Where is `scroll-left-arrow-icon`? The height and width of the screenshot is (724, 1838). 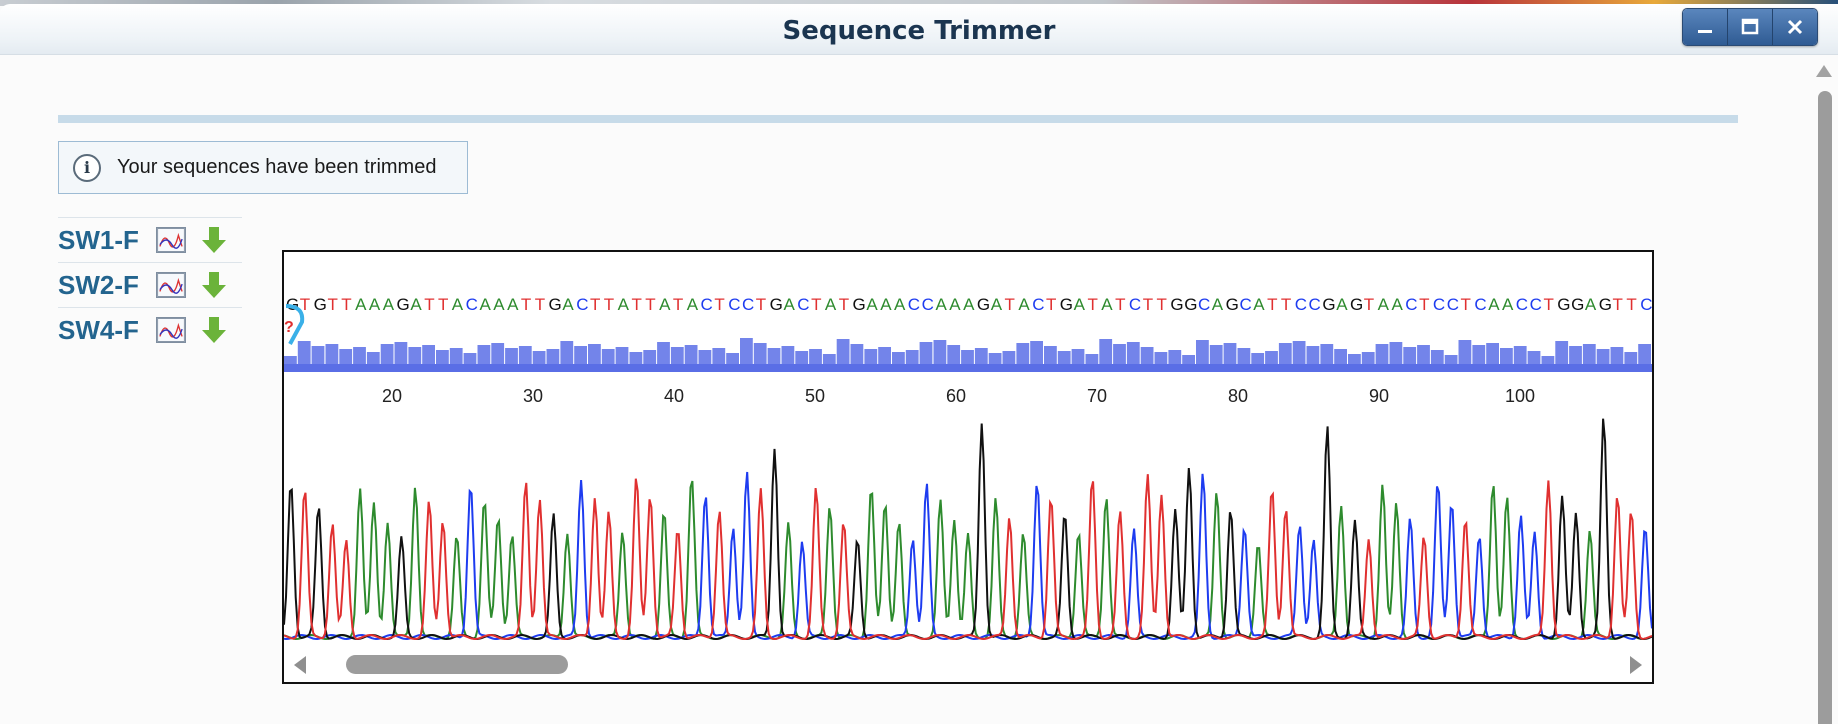 scroll-left-arrow-icon is located at coordinates (300, 665).